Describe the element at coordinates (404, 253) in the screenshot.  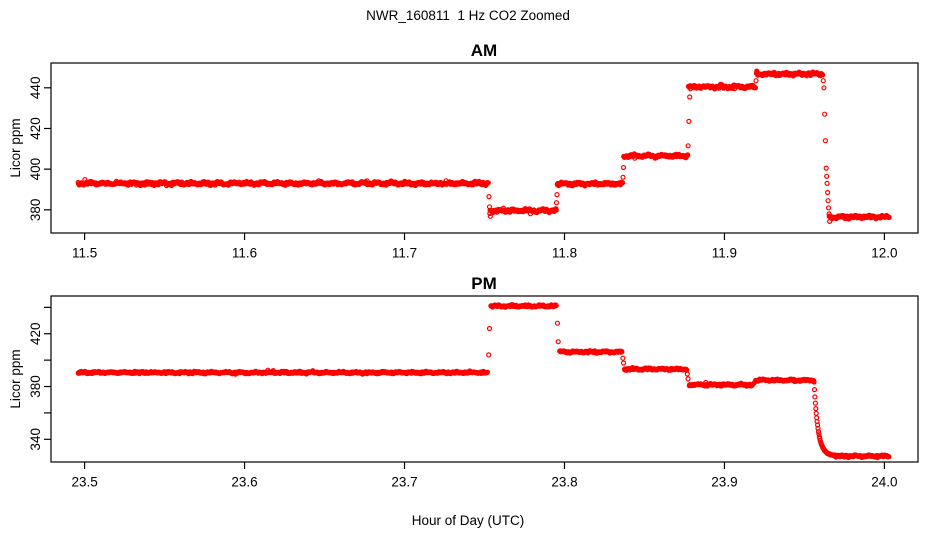
I see `x-tick-label: 11.7` at that location.